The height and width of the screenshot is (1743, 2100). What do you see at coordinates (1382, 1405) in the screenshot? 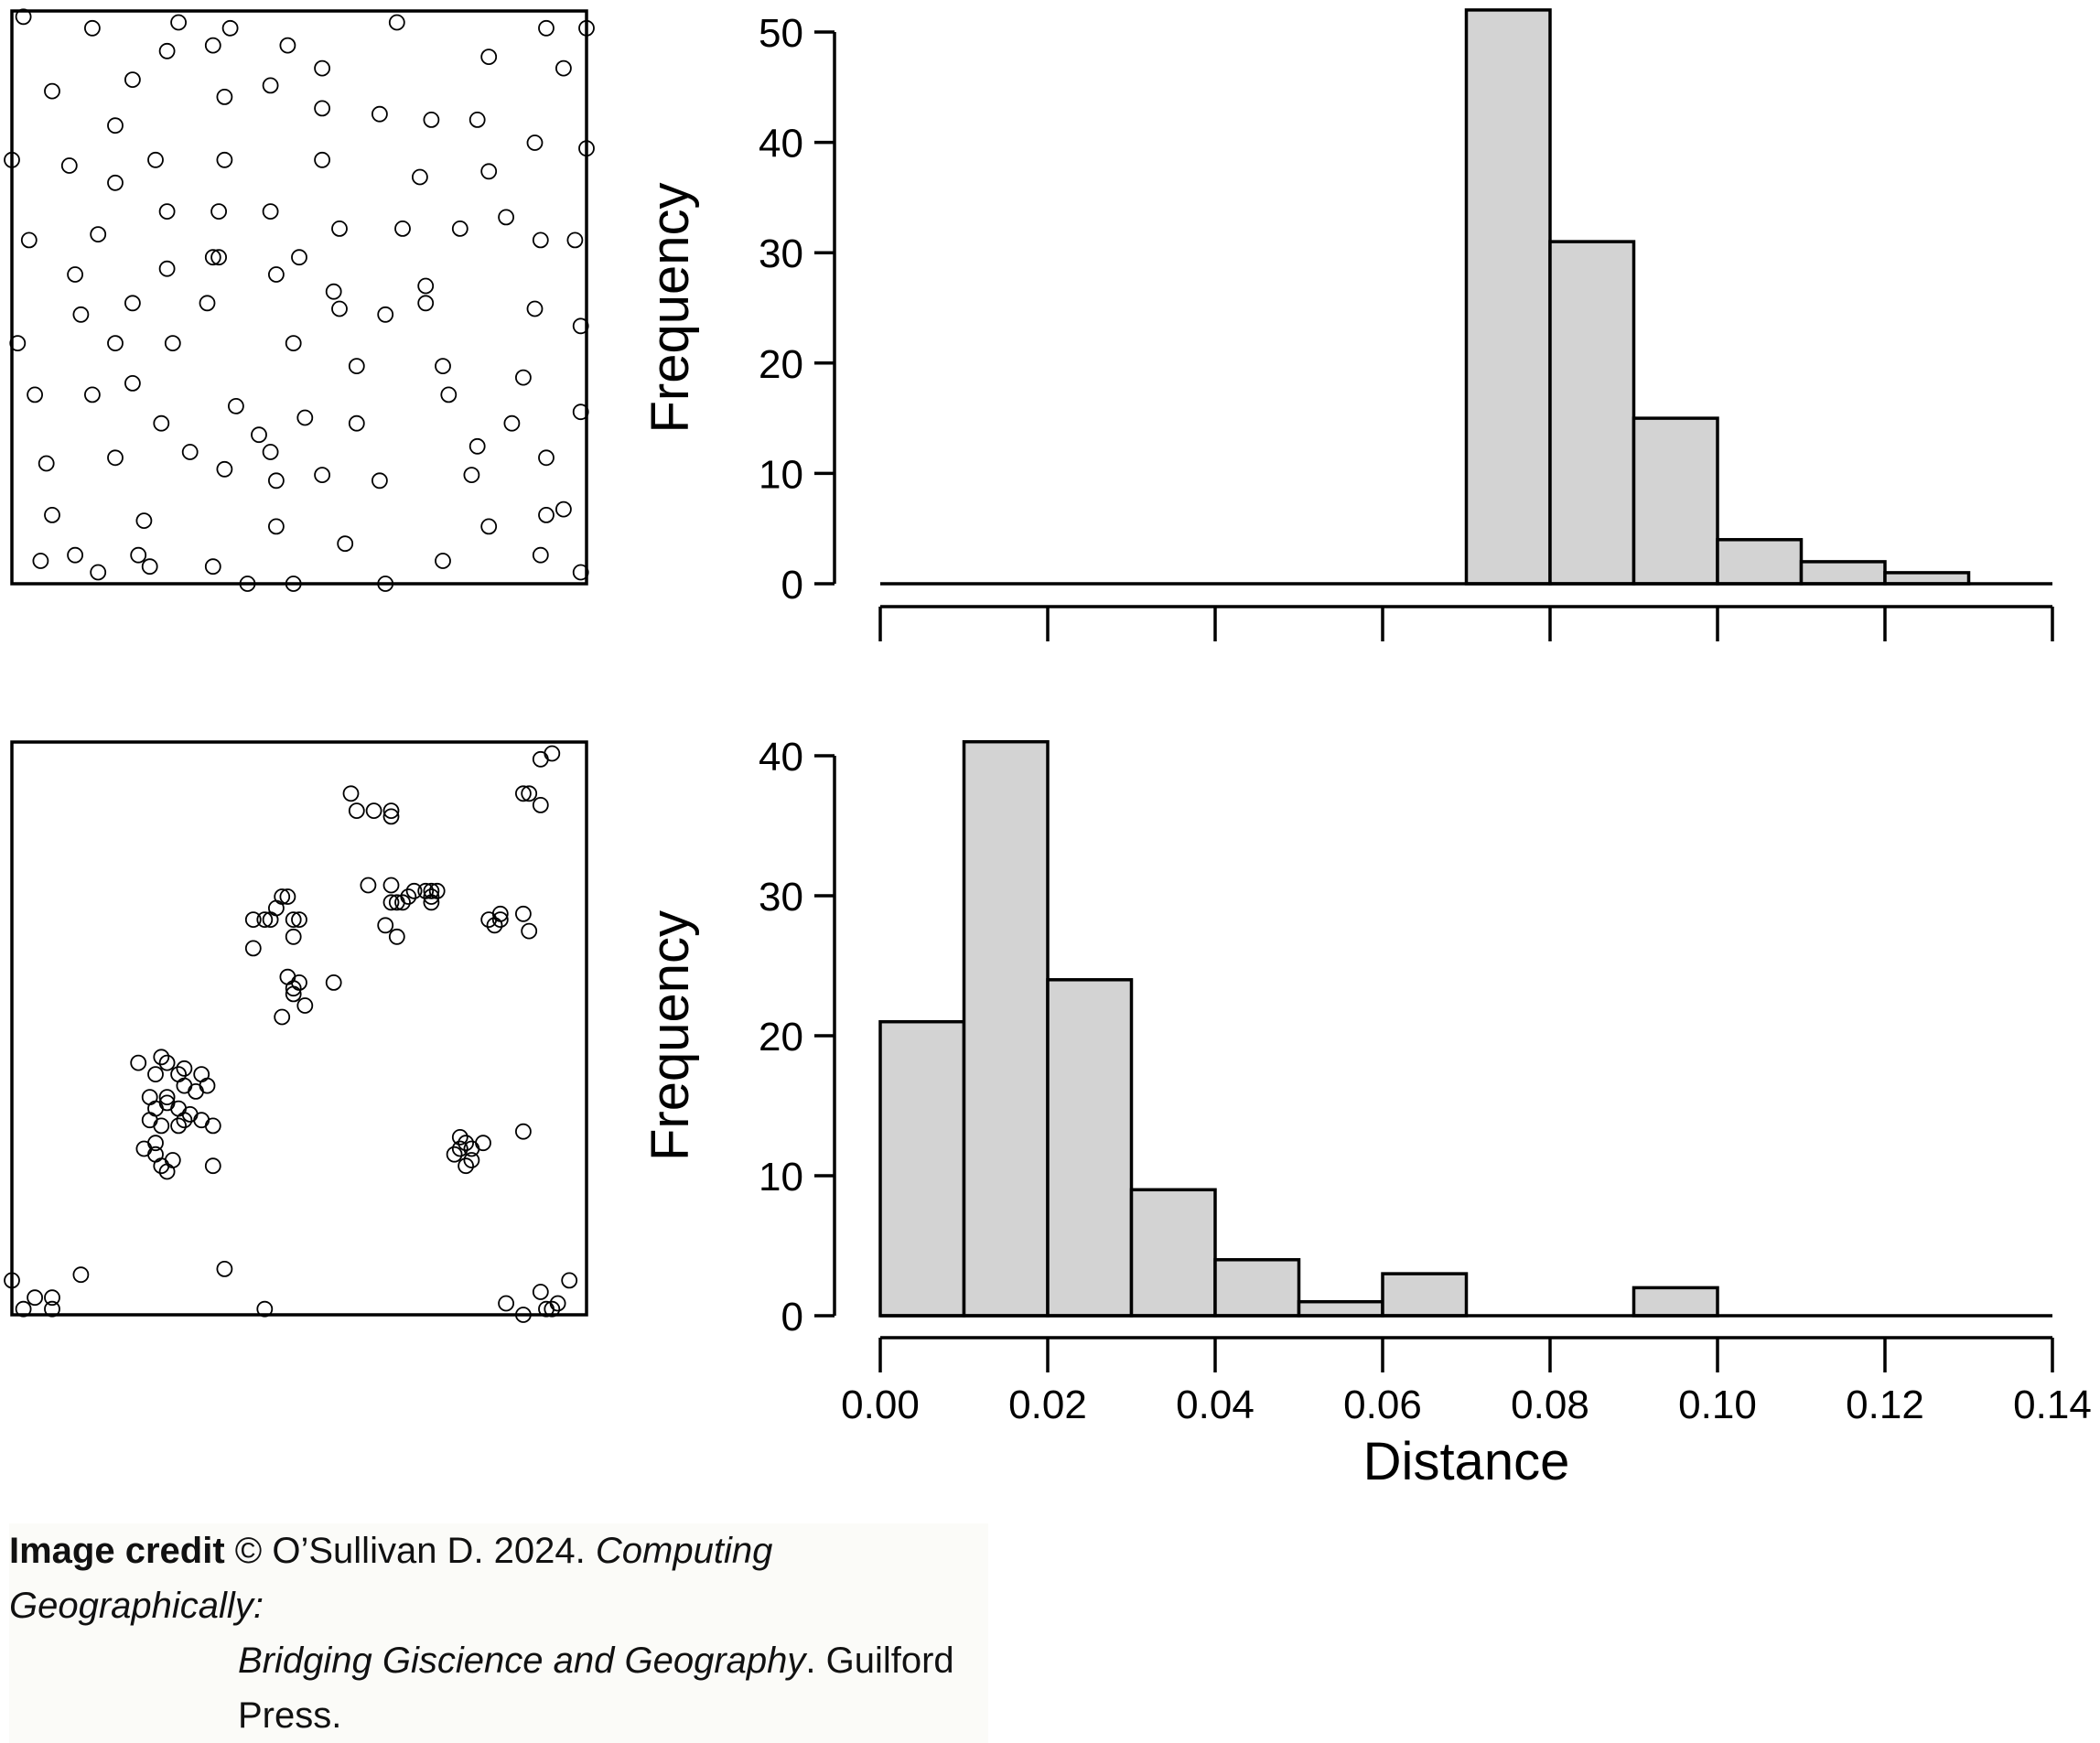
I see `x-tick-label: 0.06` at bounding box center [1382, 1405].